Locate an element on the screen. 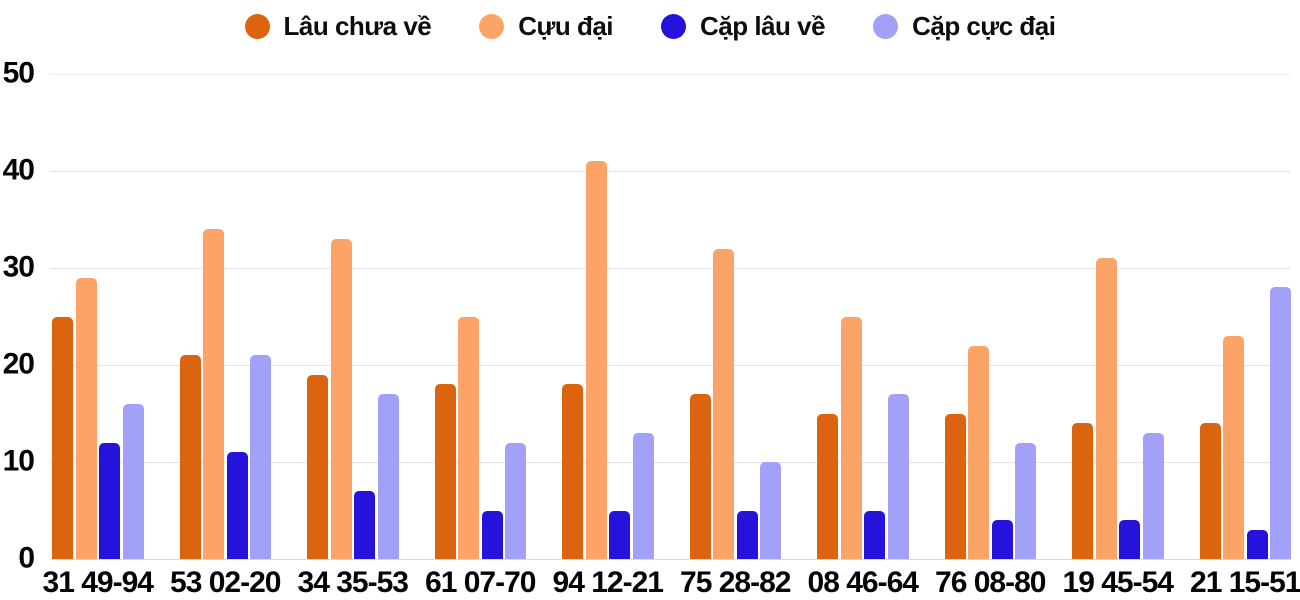 This screenshot has width=1300, height=600. gridline-y30 is located at coordinates (670, 268).